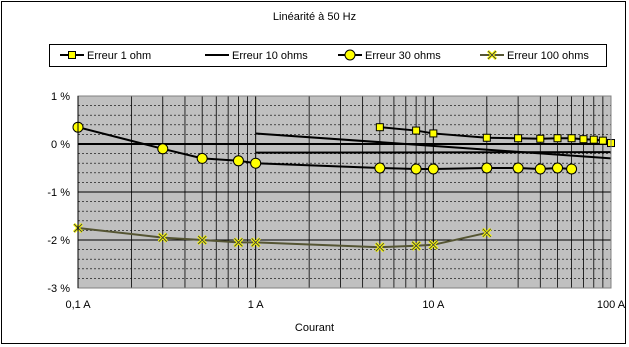 This screenshot has height=347, width=629. What do you see at coordinates (58, 241) in the screenshot?
I see `y-tick-label: -2 %` at bounding box center [58, 241].